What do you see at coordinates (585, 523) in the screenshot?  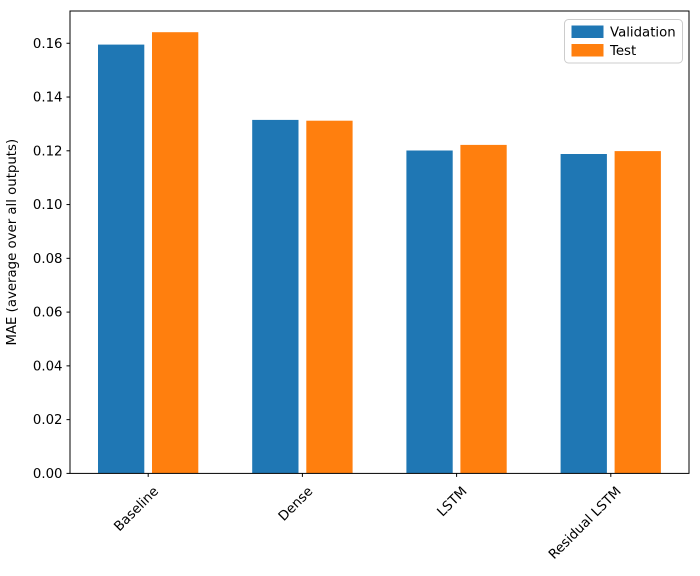 I see `x-tick-label: Residual LSTM` at bounding box center [585, 523].